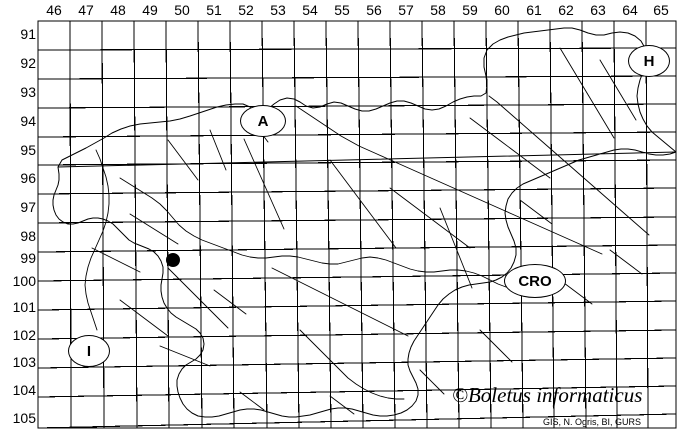 The width and height of the screenshot is (680, 436). What do you see at coordinates (406, 10) in the screenshot?
I see `col-label-57: 57` at bounding box center [406, 10].